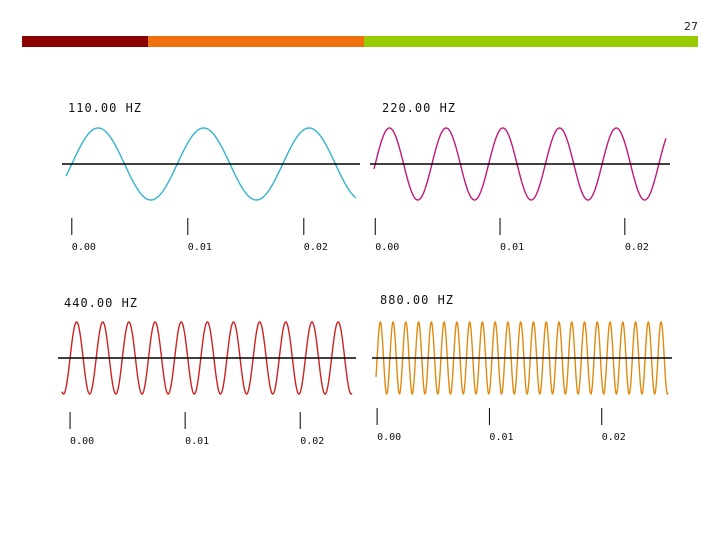  What do you see at coordinates (207, 358) in the screenshot?
I see `waveform-line-440hz` at bounding box center [207, 358].